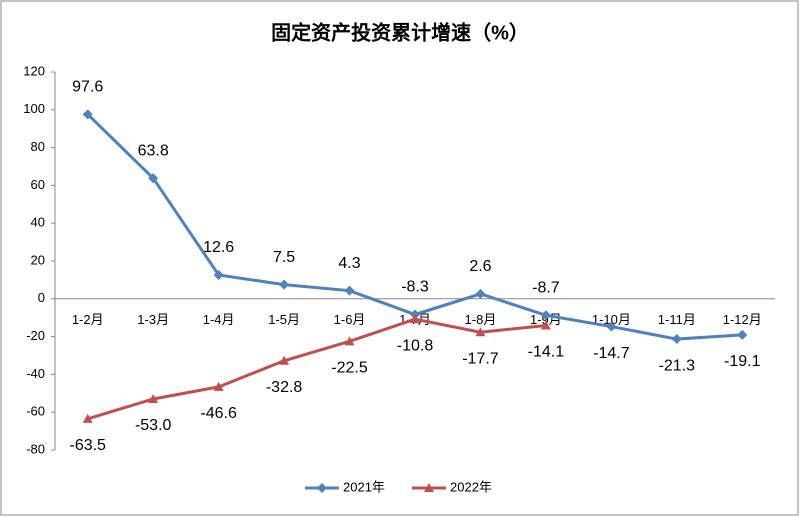 The width and height of the screenshot is (800, 517). What do you see at coordinates (349, 263) in the screenshot?
I see `data-label: 4.3` at bounding box center [349, 263].